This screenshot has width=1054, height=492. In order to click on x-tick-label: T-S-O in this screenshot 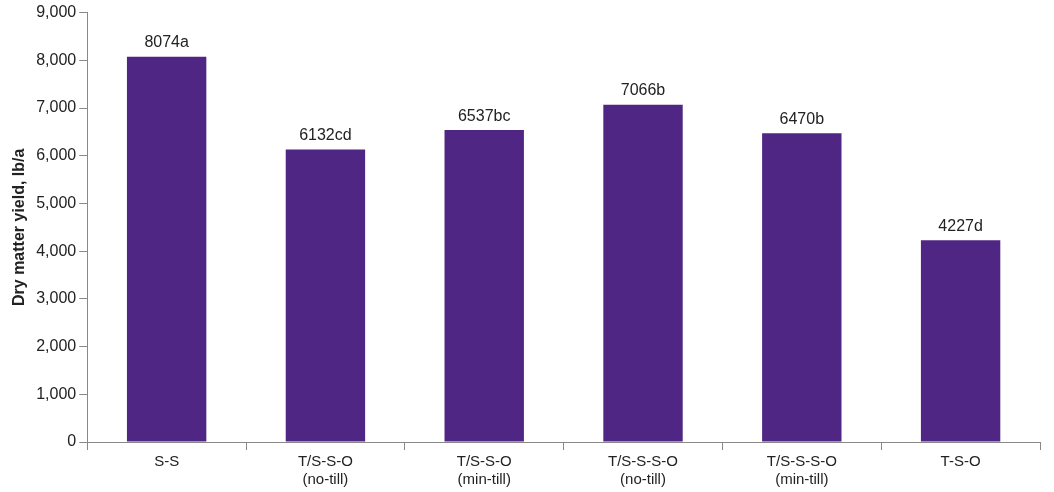, I will do `click(960, 461)`.